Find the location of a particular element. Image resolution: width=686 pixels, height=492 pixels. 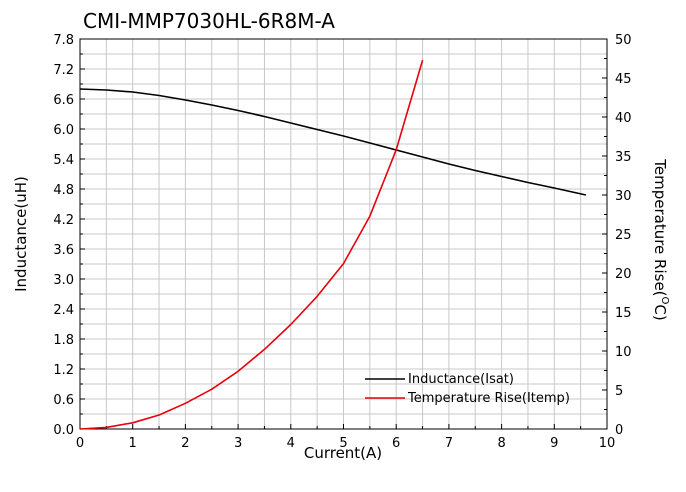

y-tick-label: 2.4 is located at coordinates (63, 310).